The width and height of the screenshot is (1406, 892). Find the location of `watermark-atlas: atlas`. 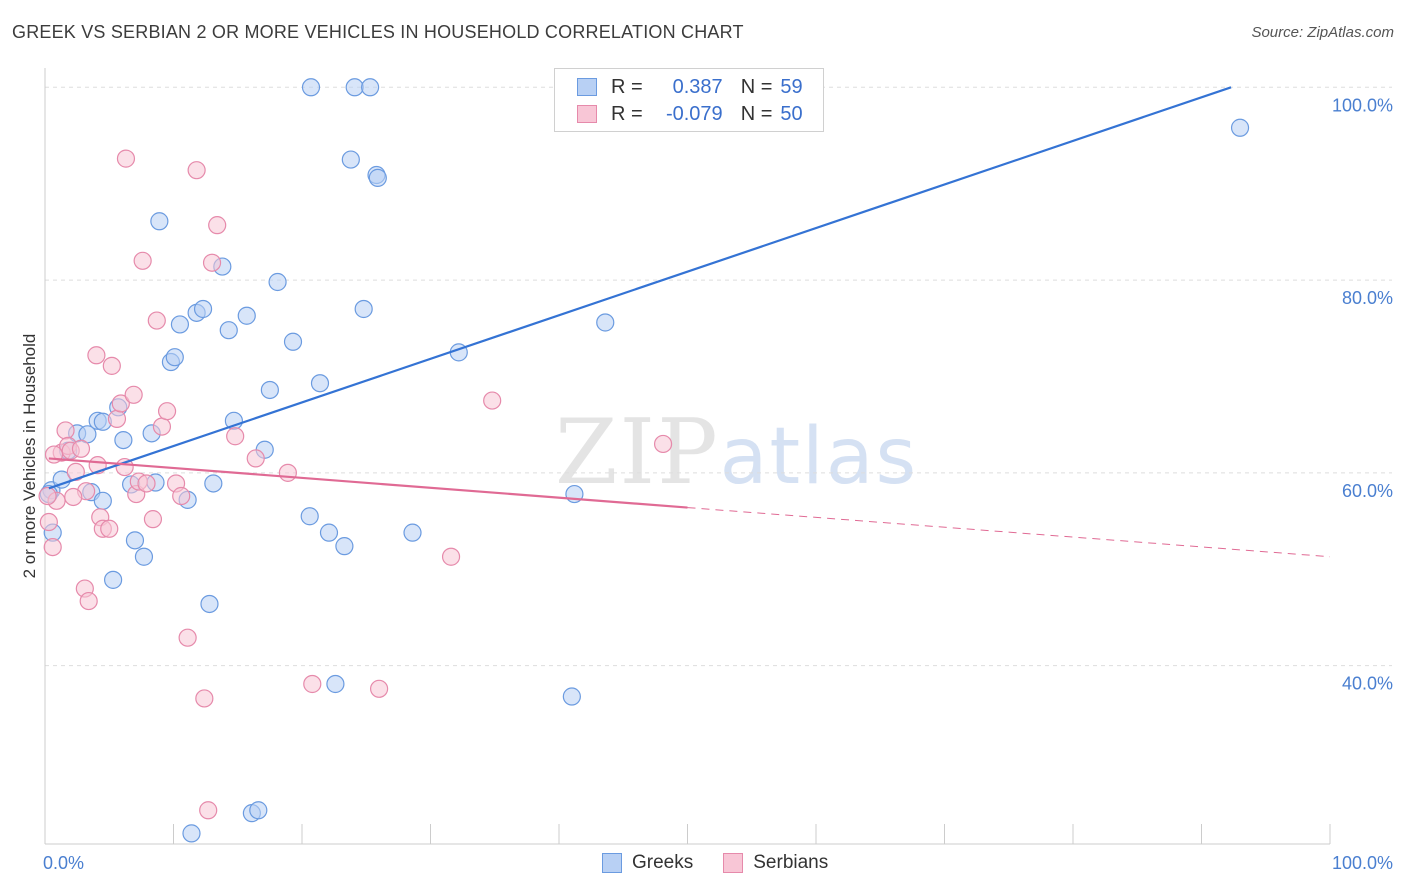

watermark-atlas: atlas is located at coordinates (819, 457).